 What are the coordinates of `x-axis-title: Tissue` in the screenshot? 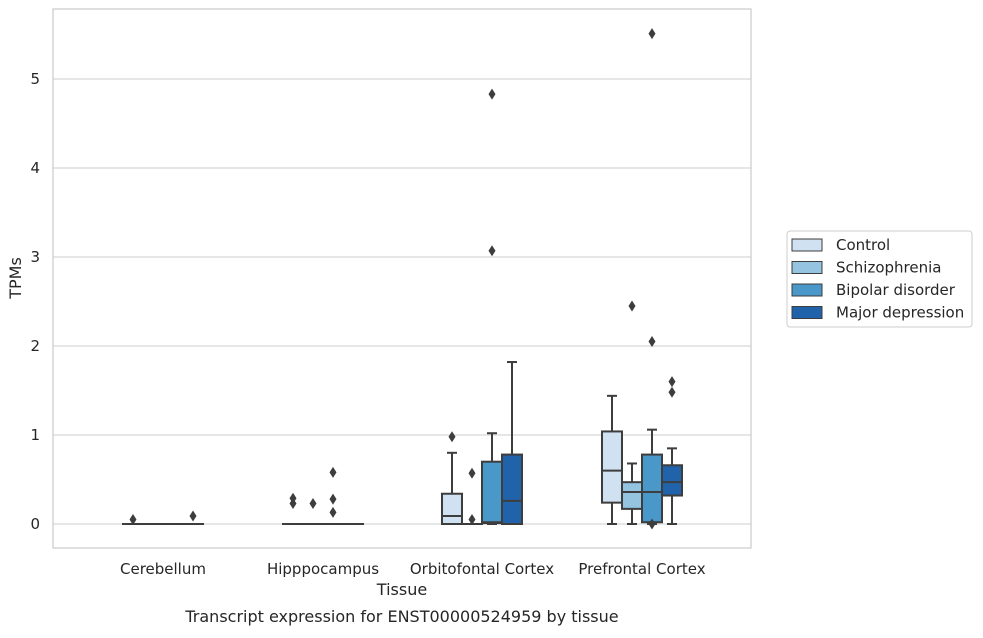 It's located at (401, 589).